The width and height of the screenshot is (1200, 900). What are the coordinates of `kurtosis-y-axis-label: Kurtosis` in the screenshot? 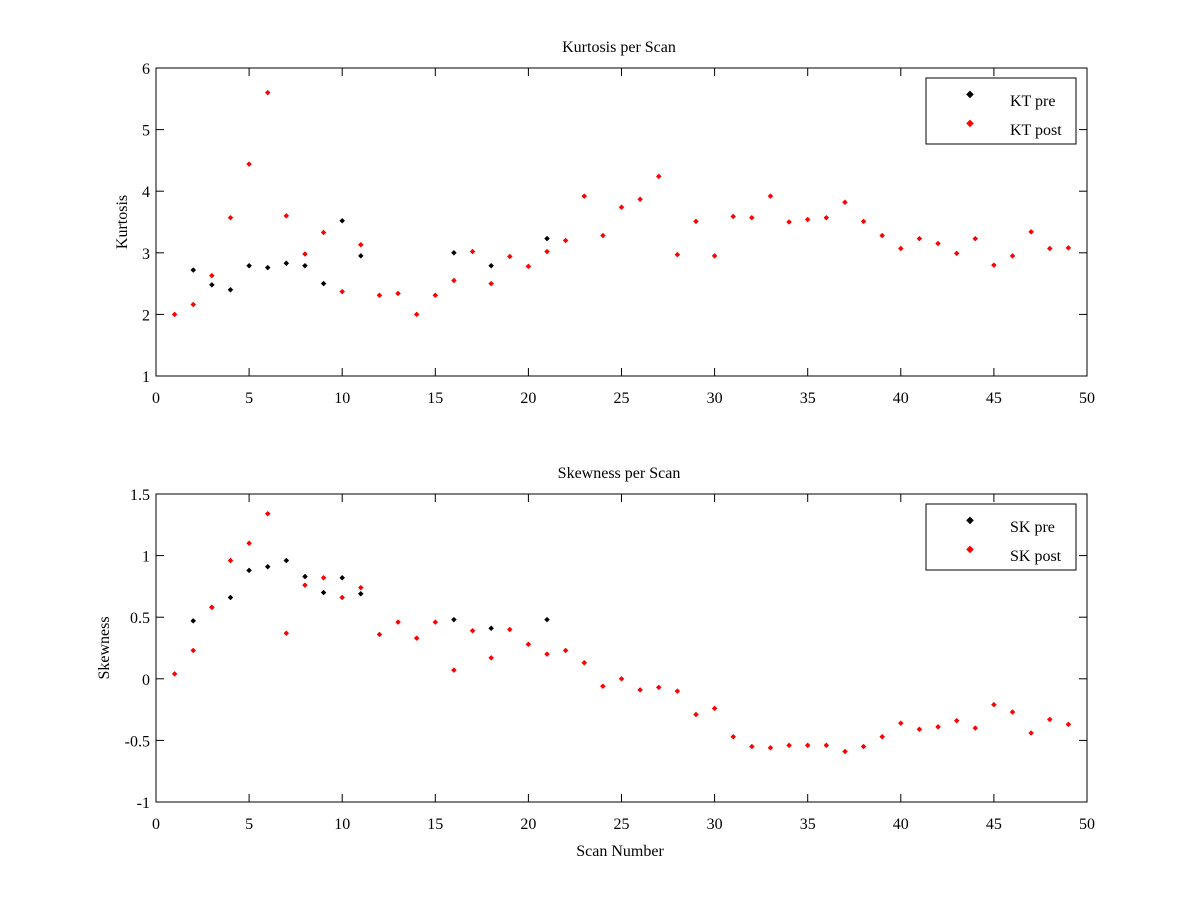 It's located at (122, 222).